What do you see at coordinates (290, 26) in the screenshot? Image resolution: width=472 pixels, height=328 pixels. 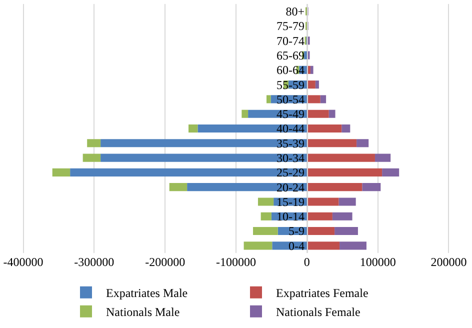 I see `y-tick-label: 75-79` at bounding box center [290, 26].